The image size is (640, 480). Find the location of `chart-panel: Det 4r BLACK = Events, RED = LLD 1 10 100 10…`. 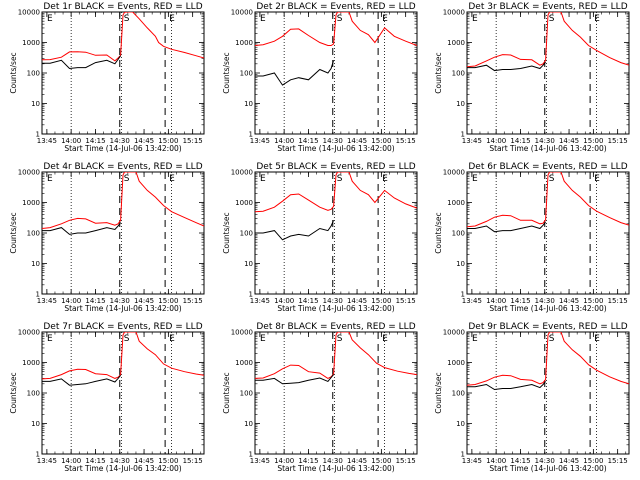

chart-panel: Det 4r BLACK = Events, RED = LLD 1 10 100 10… is located at coordinates (107, 237).